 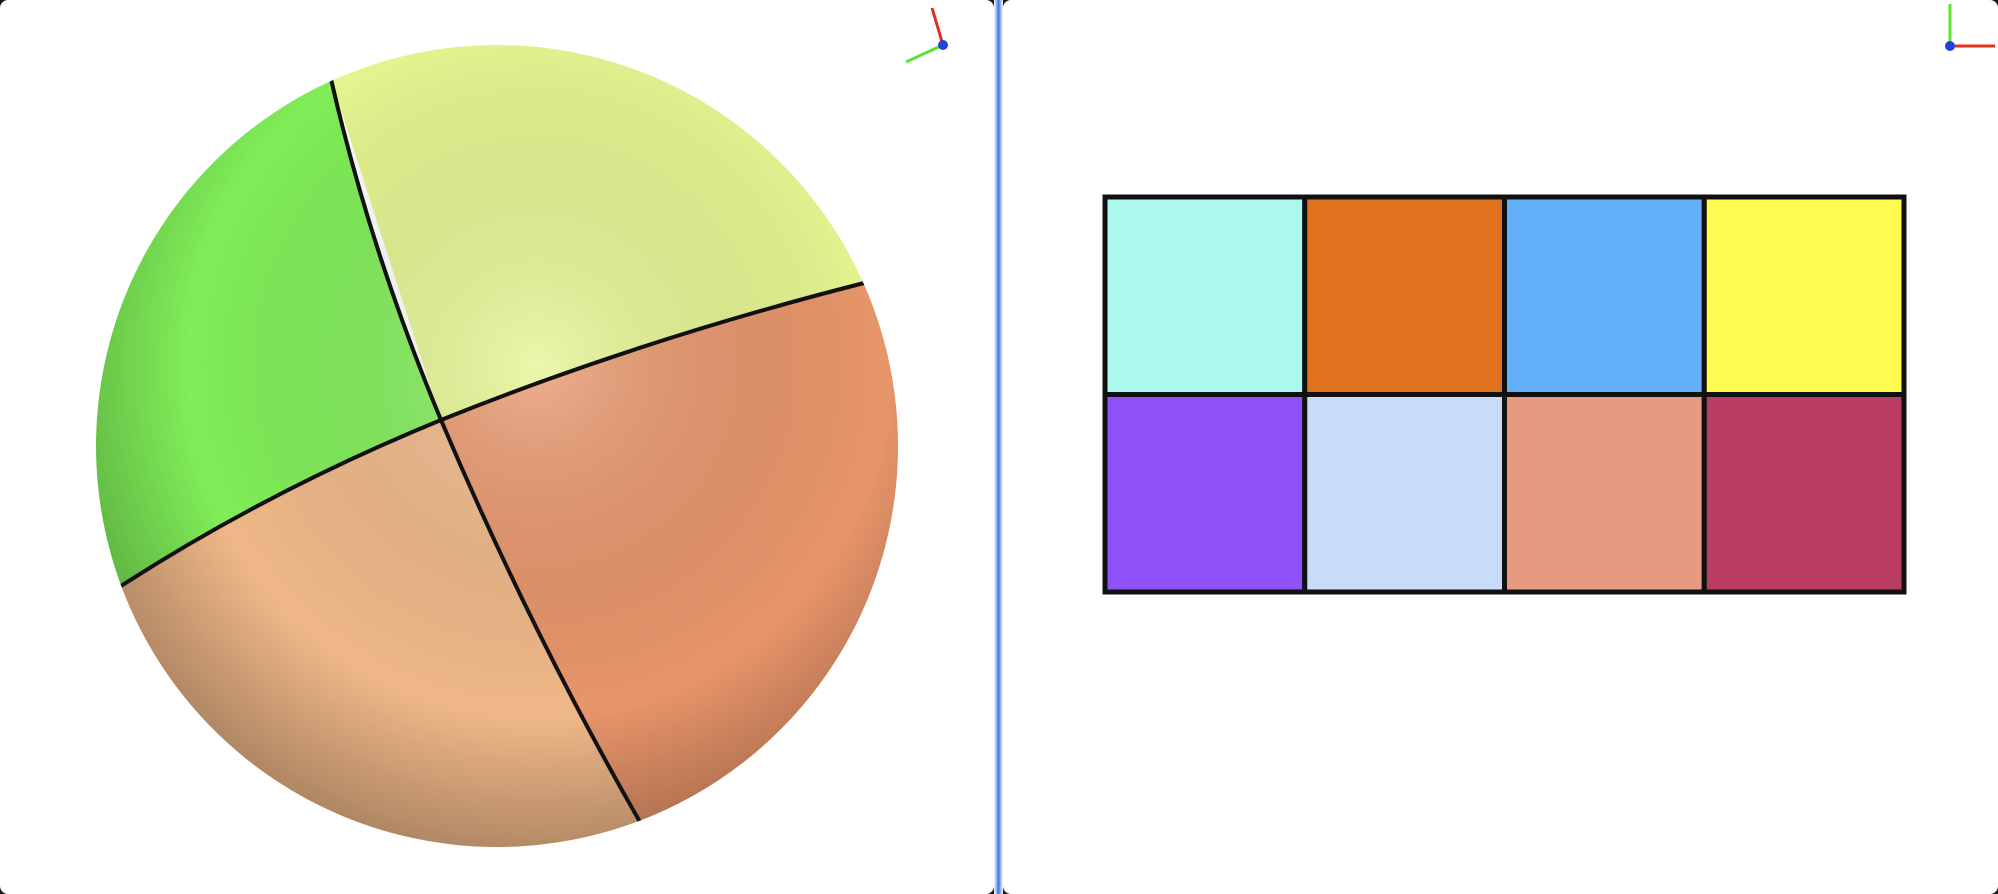 I want to click on splitter, so click(x=998, y=447).